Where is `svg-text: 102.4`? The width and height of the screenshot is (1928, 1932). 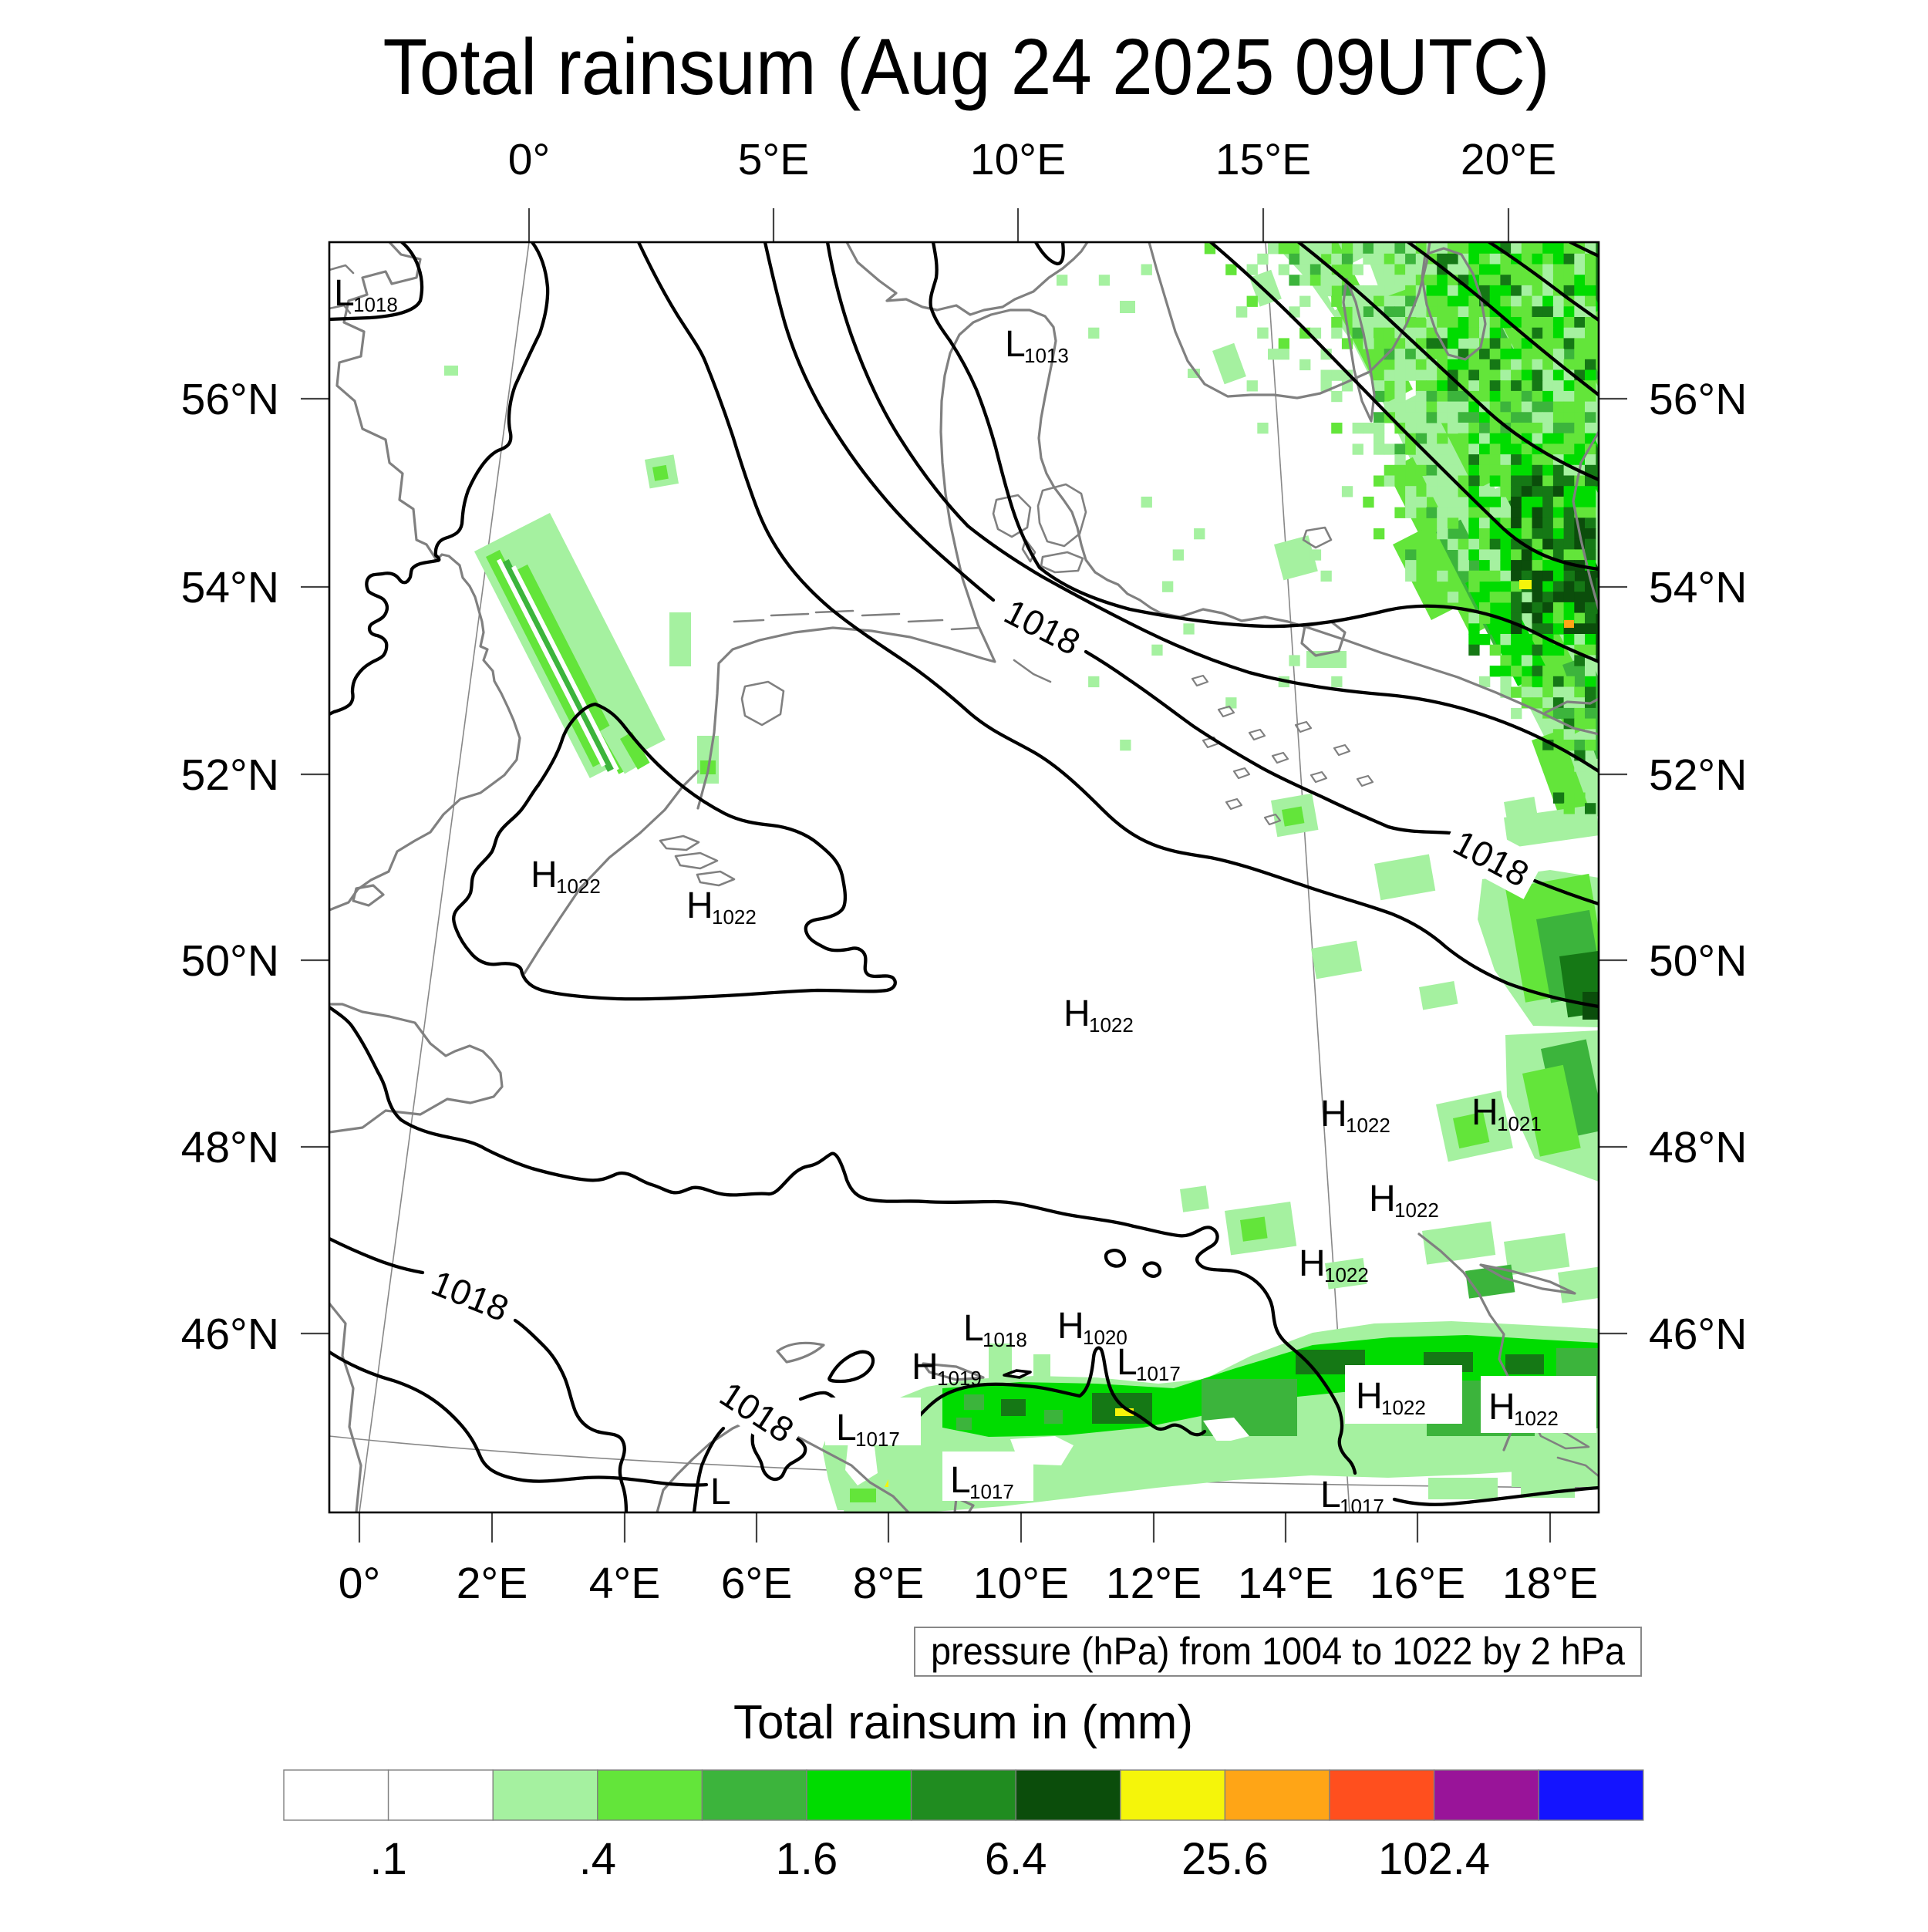
svg-text: 102.4 is located at coordinates (1434, 1859).